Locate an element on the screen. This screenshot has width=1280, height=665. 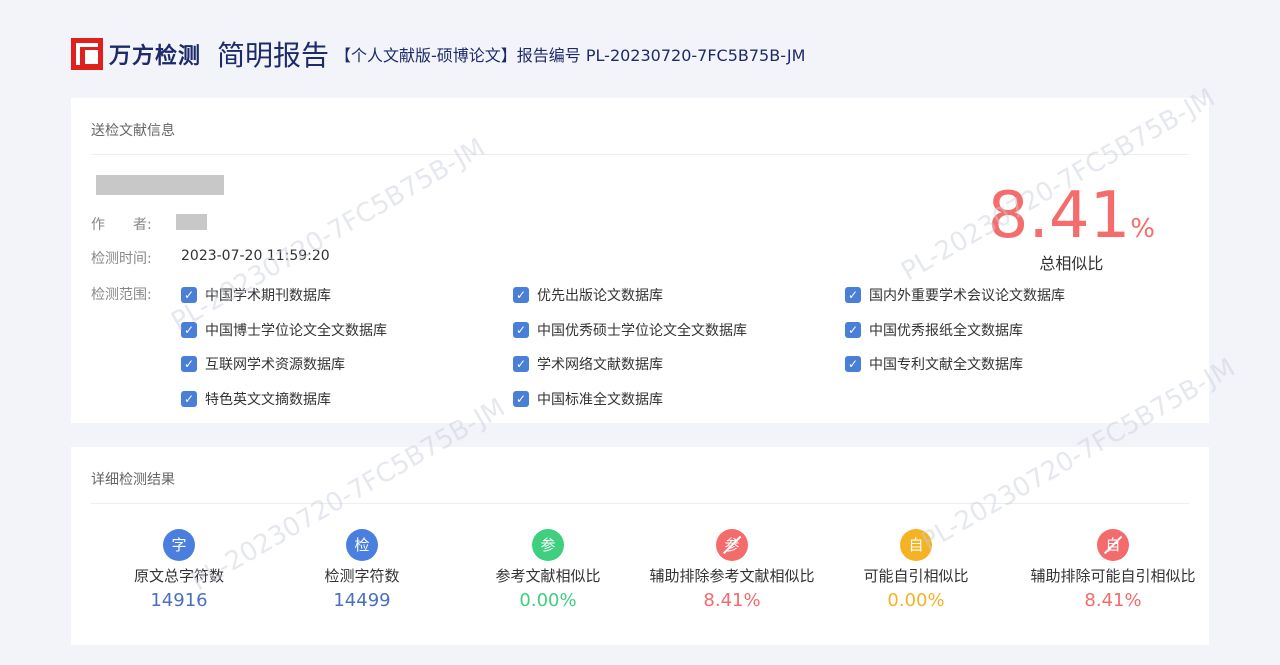
stat-label: 辅助排除可能自引相似比 is located at coordinates (1113, 576).